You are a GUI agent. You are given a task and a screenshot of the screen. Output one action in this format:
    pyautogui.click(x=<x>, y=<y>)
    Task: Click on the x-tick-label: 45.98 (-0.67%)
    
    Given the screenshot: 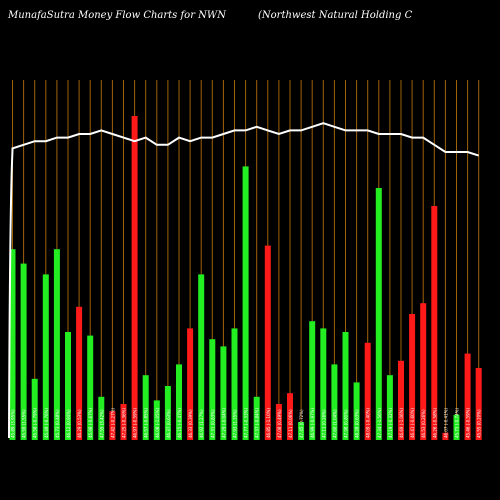 What is the action you would take?
    pyautogui.click(x=90, y=423)
    